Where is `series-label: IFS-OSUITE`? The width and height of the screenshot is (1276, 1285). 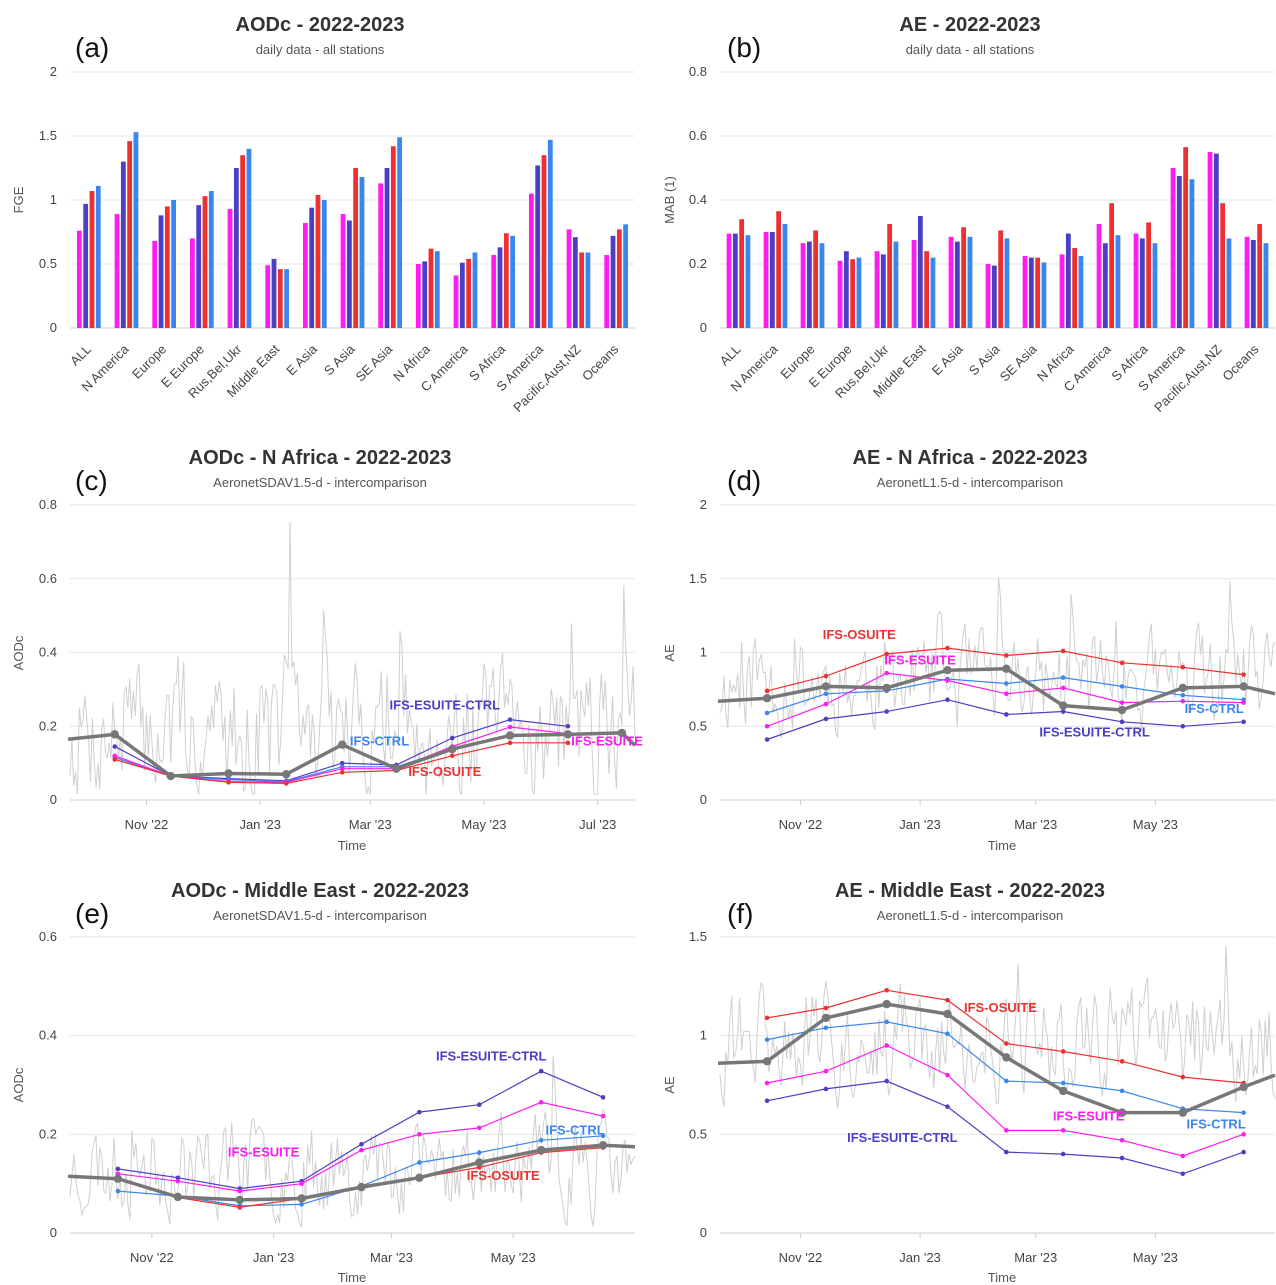 series-label: IFS-OSUITE is located at coordinates (1000, 1007).